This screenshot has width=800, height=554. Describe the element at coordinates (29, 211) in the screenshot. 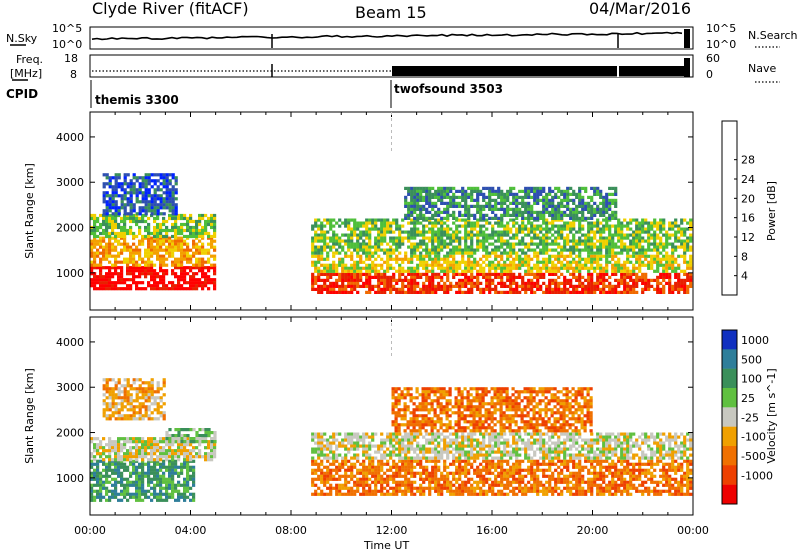

I see `power-ylabel: Slant Range [km]` at that location.